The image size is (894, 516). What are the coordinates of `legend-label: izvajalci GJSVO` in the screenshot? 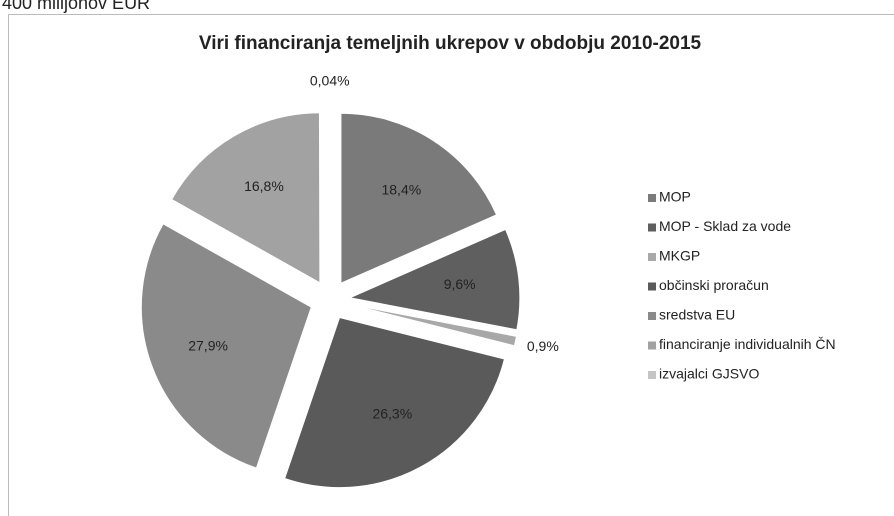 It's located at (709, 374).